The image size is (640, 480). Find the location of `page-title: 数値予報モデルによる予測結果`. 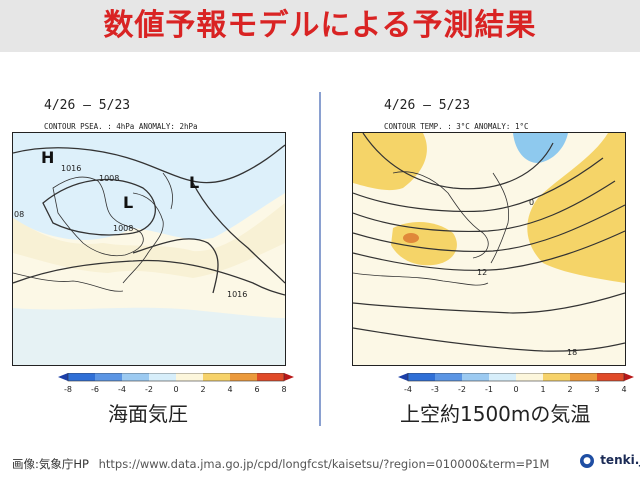

page-title: 数値予報モデルによる予測結果 is located at coordinates (320, 25).